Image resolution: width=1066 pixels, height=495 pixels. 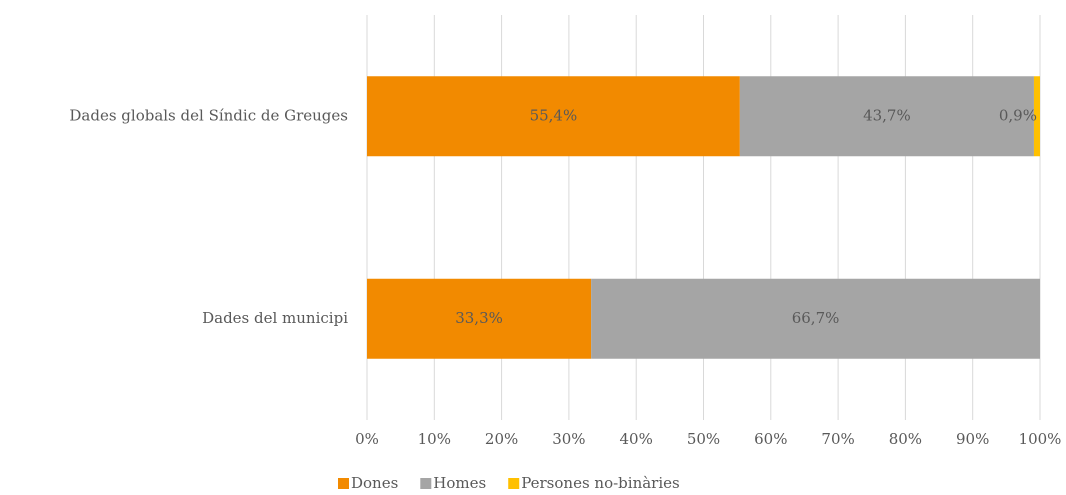 What do you see at coordinates (208, 115) in the screenshot?
I see `y-tick-label: Dades globals del Síndic de Greuges` at bounding box center [208, 115].